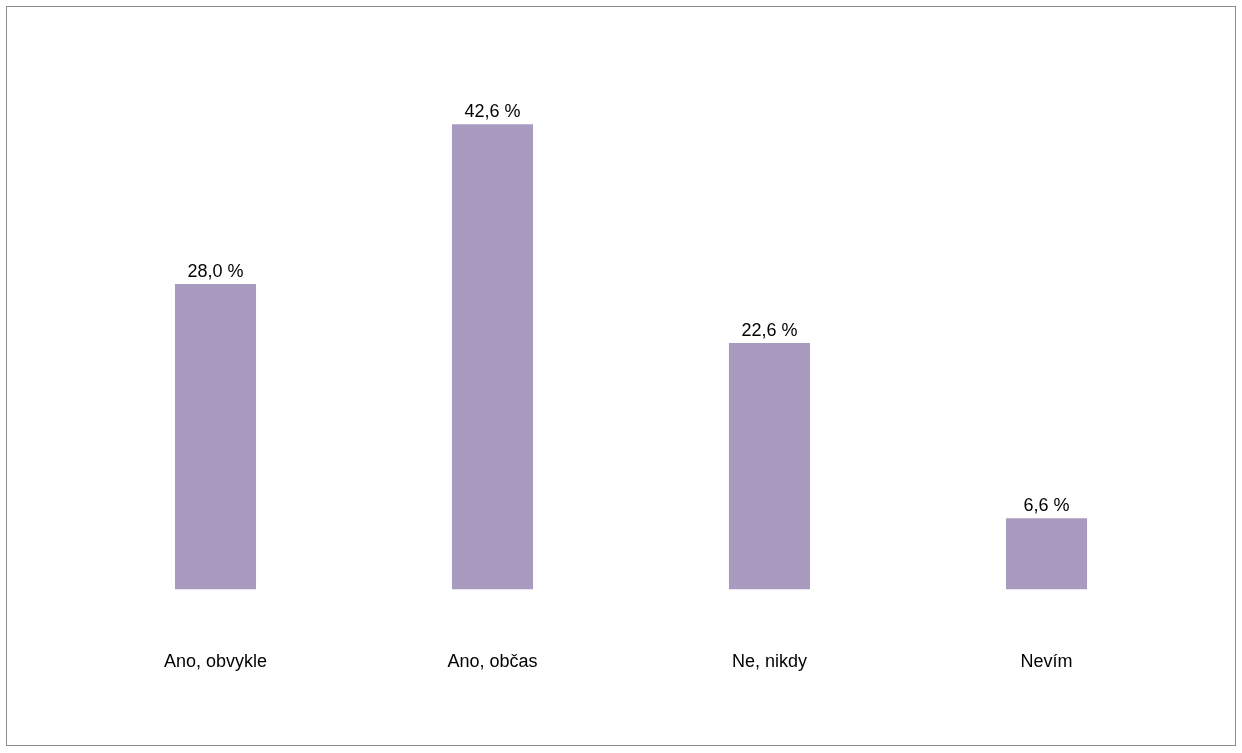 This screenshot has width=1242, height=753. What do you see at coordinates (492, 661) in the screenshot?
I see `x-tick-label: Ano, občas` at bounding box center [492, 661].